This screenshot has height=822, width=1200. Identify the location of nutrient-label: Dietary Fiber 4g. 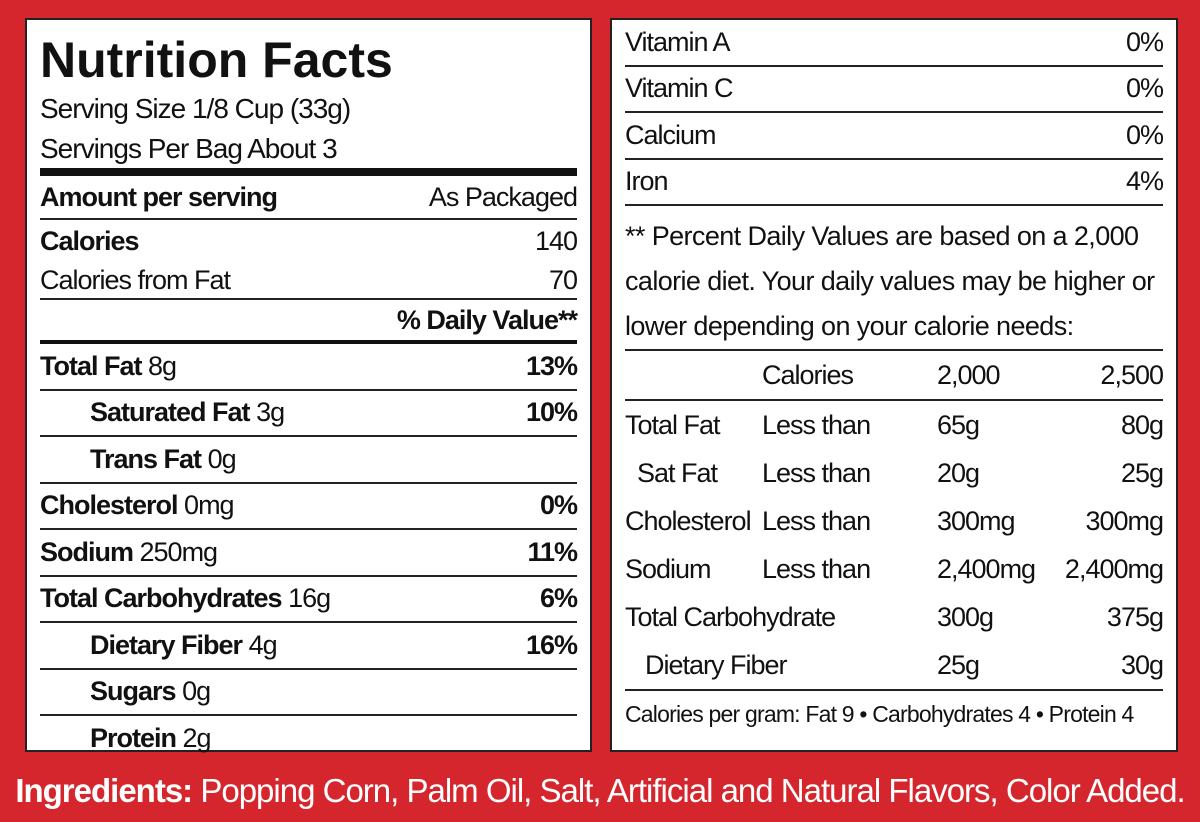
(159, 645).